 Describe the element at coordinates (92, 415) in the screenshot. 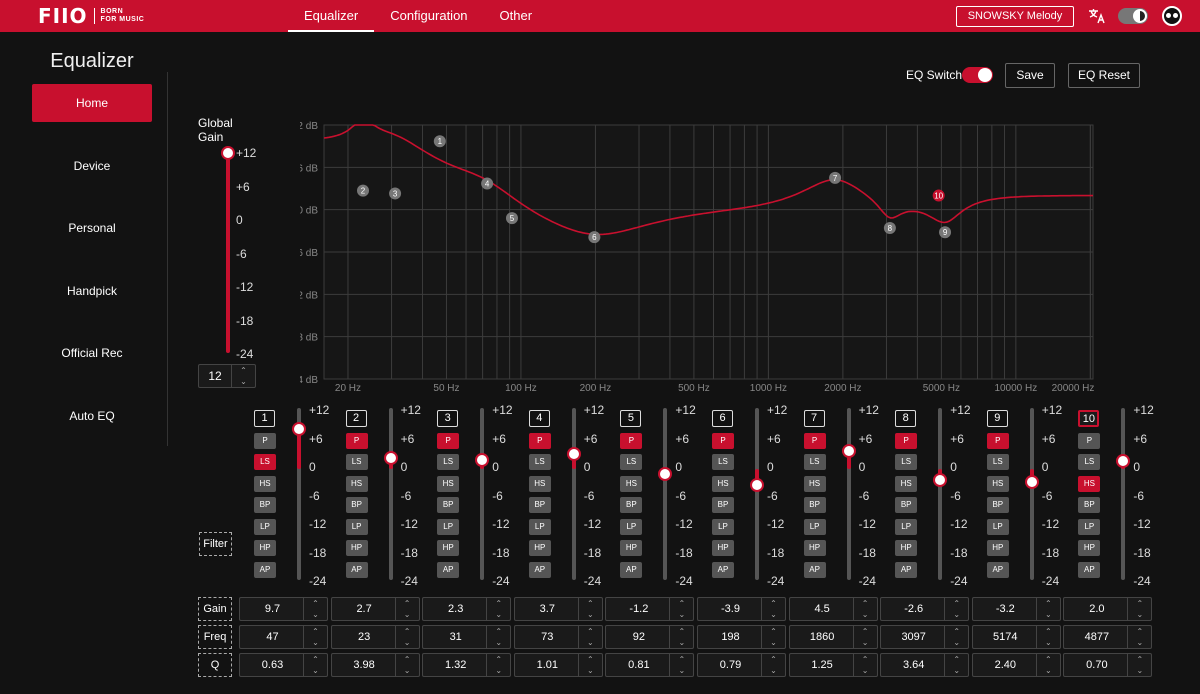

I see `sidebar-item-auto-eq: Auto EQ` at that location.